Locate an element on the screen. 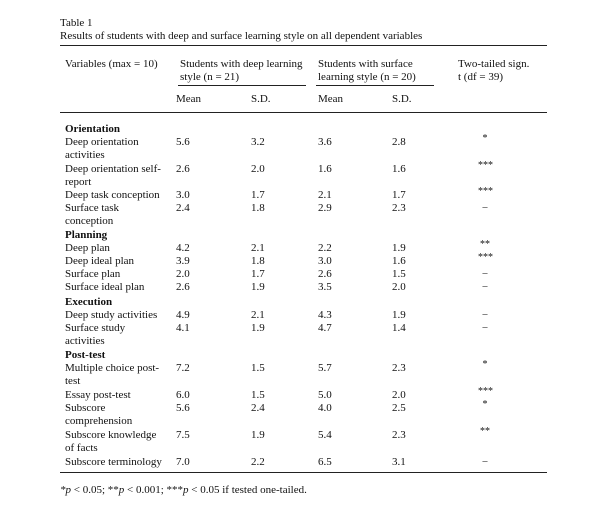 Image resolution: width=606 pixels, height=522 pixels. surface-mean: 5.0 is located at coordinates (325, 395).